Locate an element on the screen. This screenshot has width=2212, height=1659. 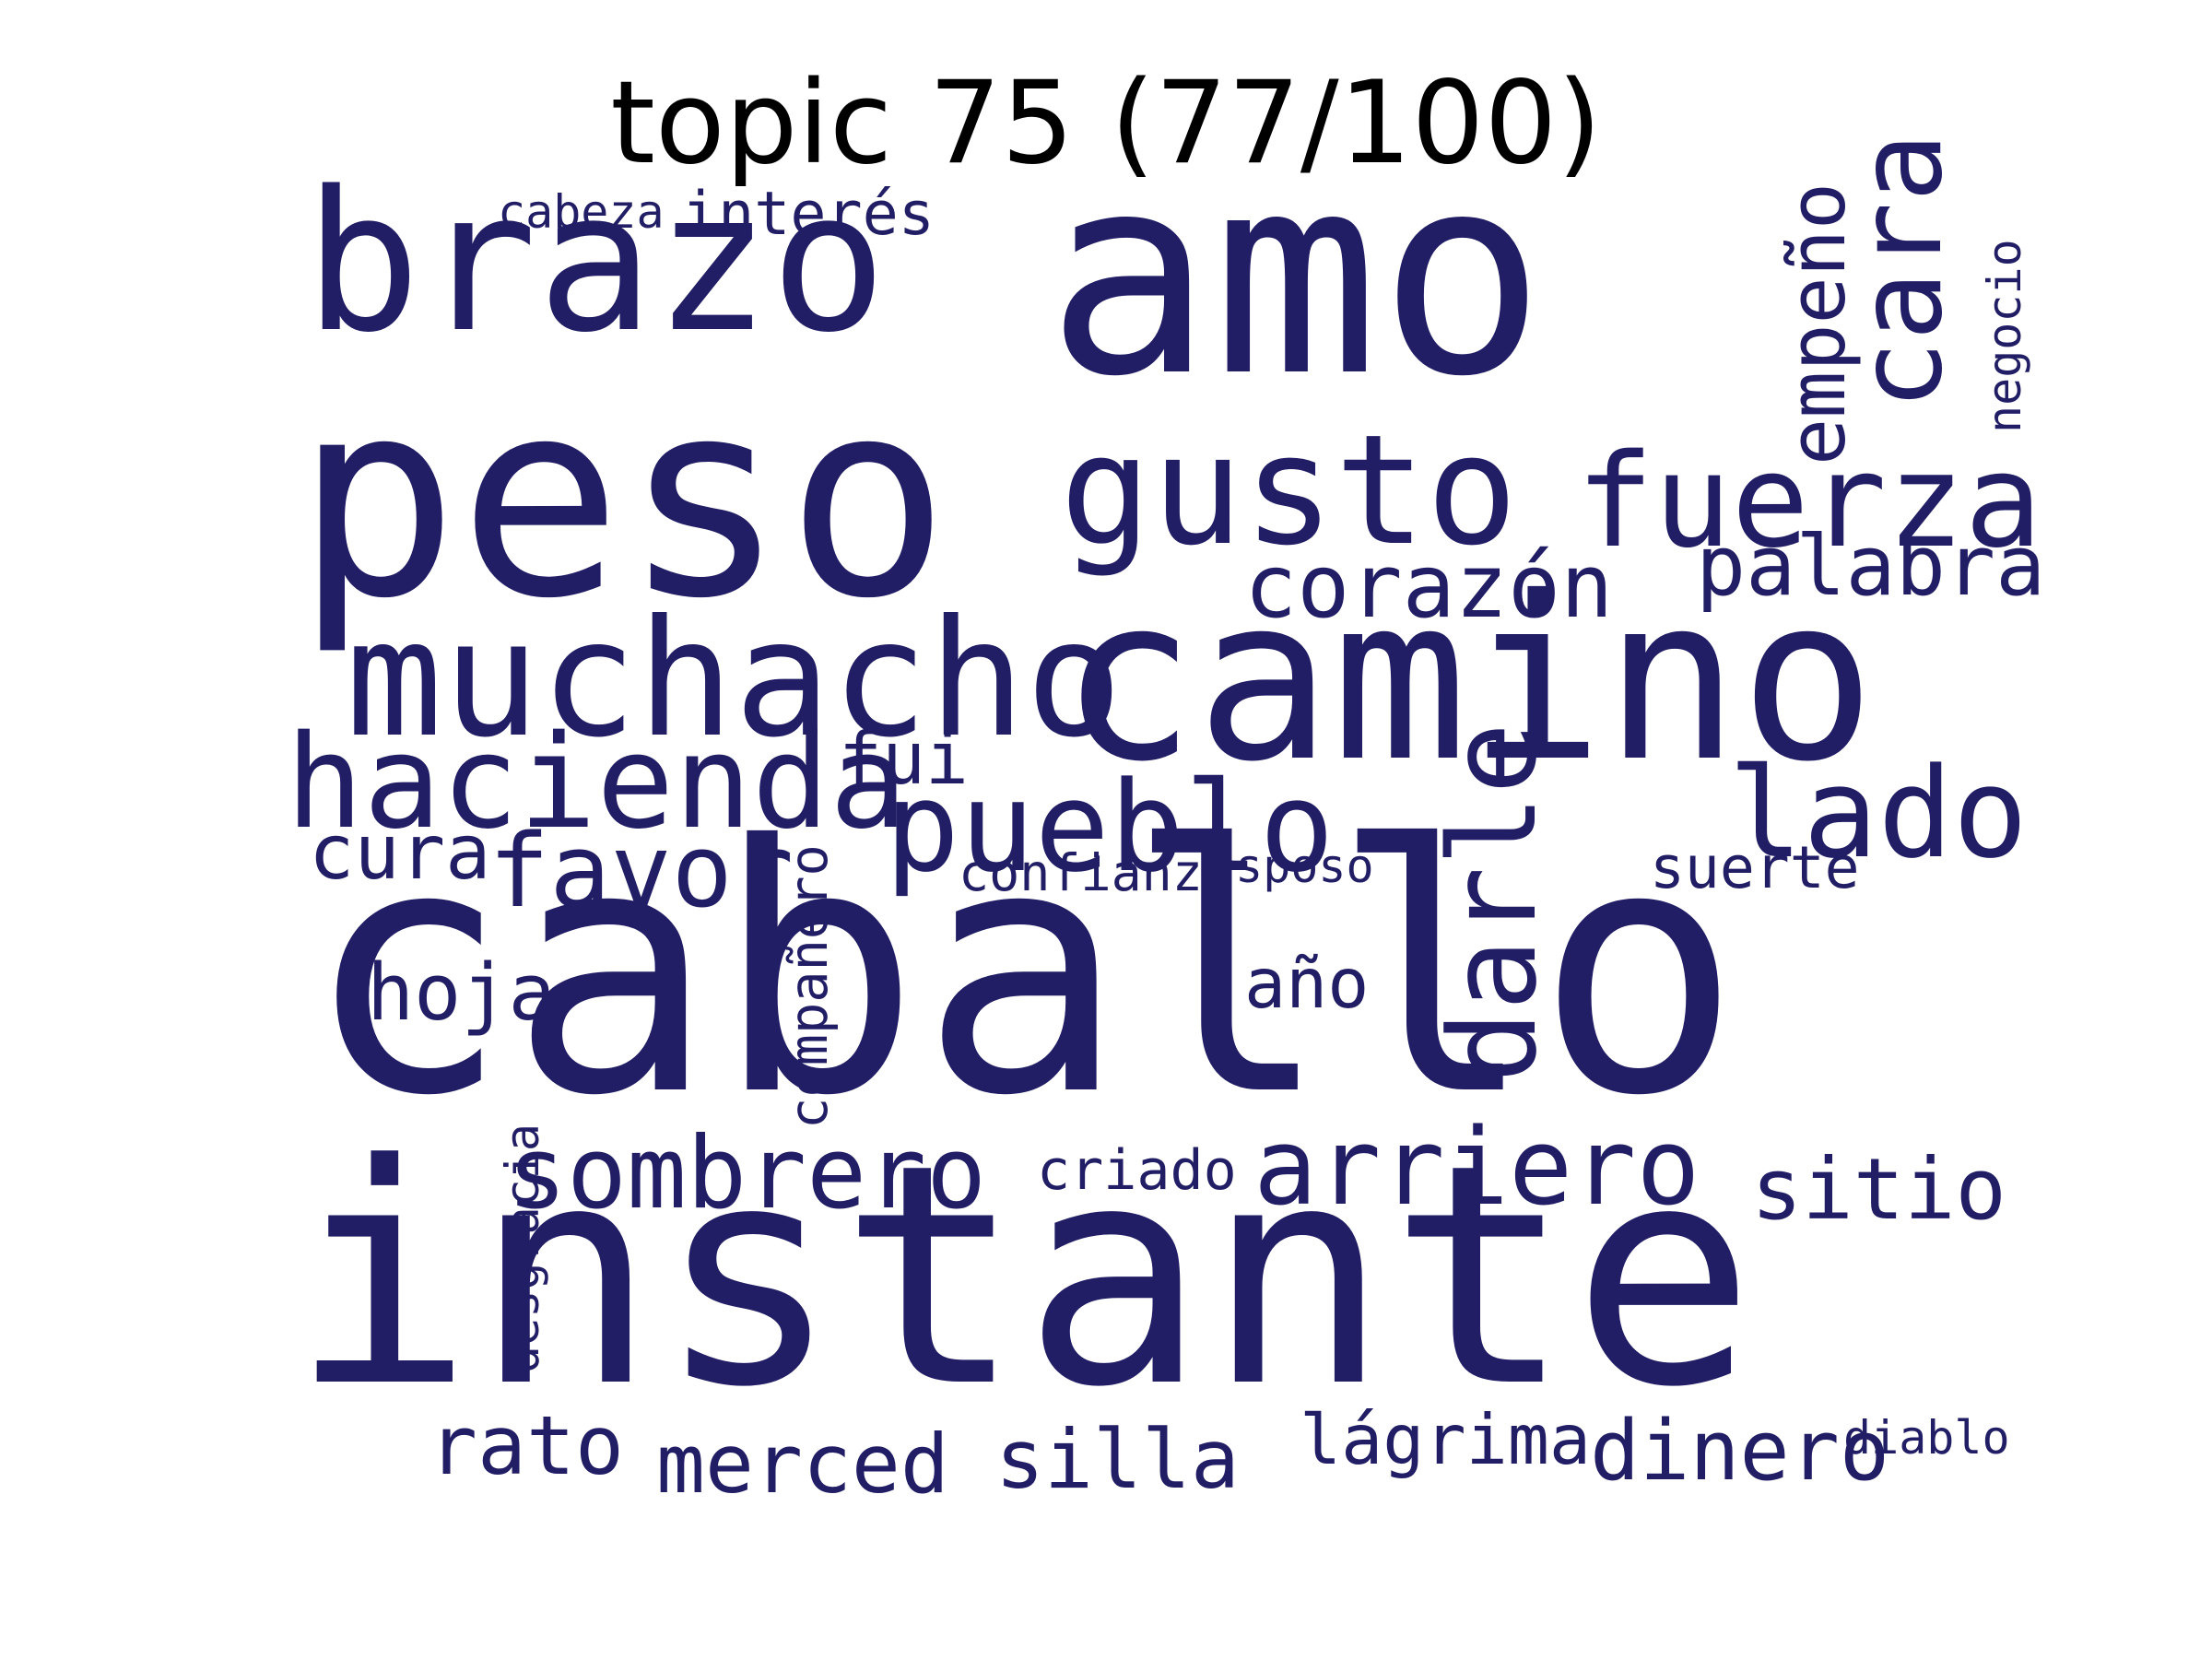
cloud-word: desgracia is located at coordinates (522, 1248).